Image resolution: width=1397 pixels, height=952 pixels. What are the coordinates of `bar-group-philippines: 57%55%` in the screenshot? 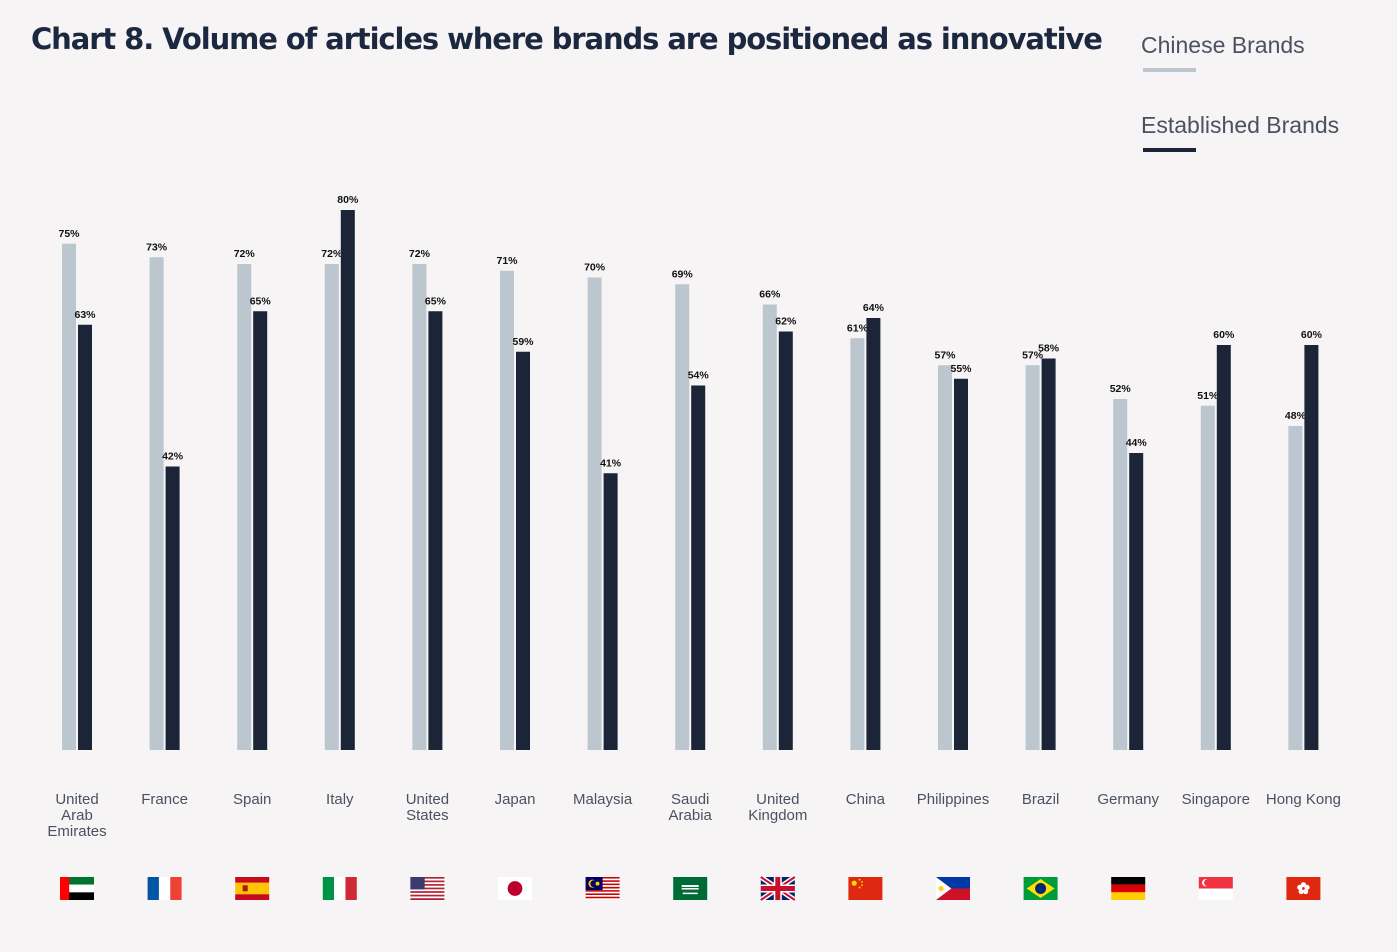 It's located at (953, 549).